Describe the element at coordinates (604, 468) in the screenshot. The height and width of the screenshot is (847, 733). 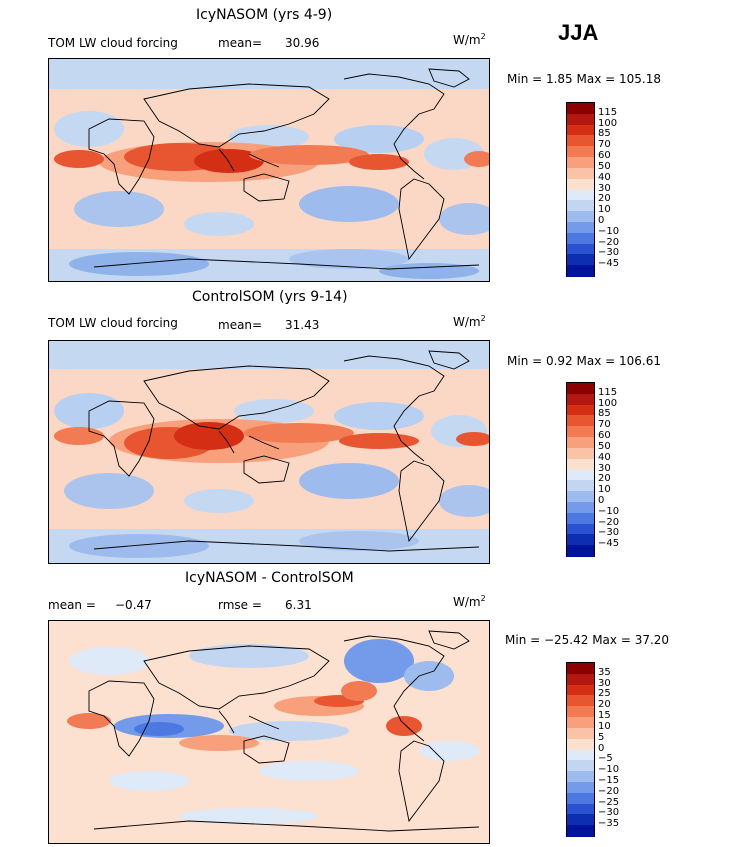
I see `colorbar-tick-label: 30` at that location.